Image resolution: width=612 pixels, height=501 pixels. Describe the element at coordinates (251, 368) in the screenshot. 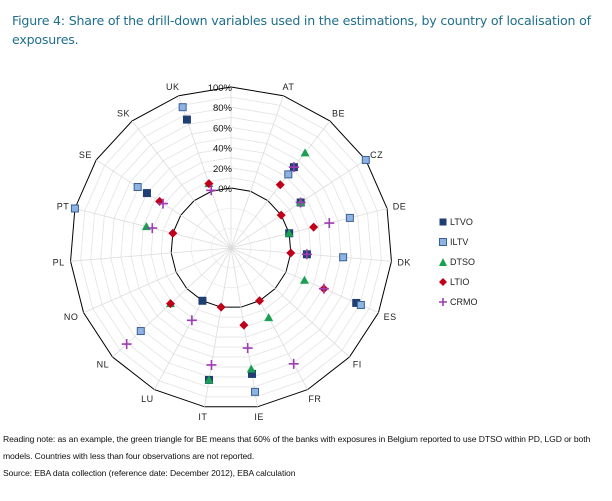

I see `marker-dtso-ie` at that location.